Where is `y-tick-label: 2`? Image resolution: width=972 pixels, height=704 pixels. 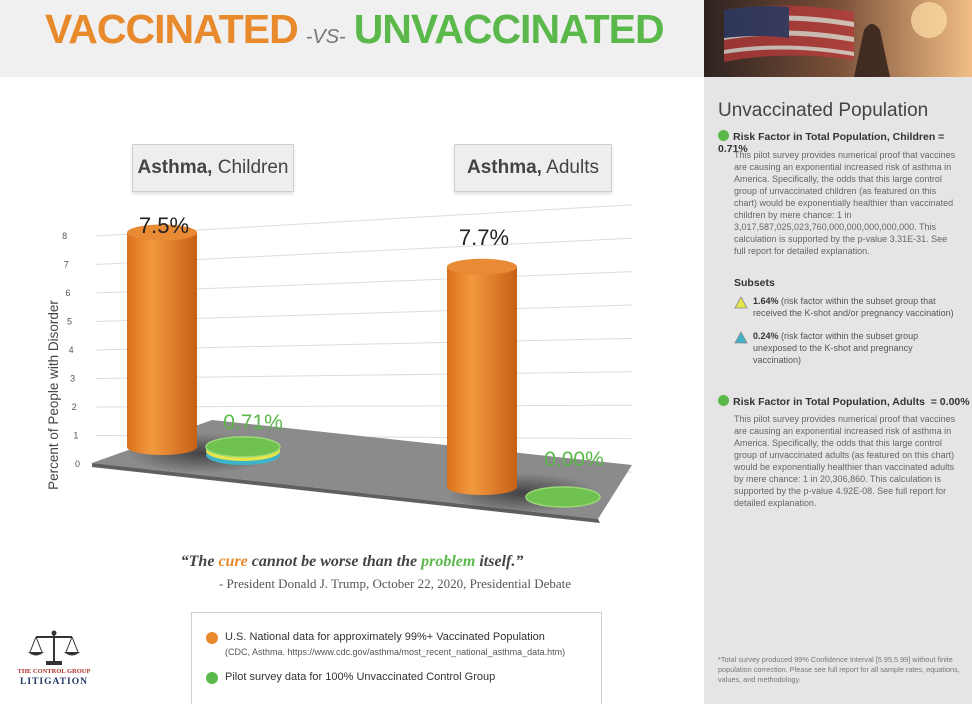 y-tick-label: 2 is located at coordinates (74, 407).